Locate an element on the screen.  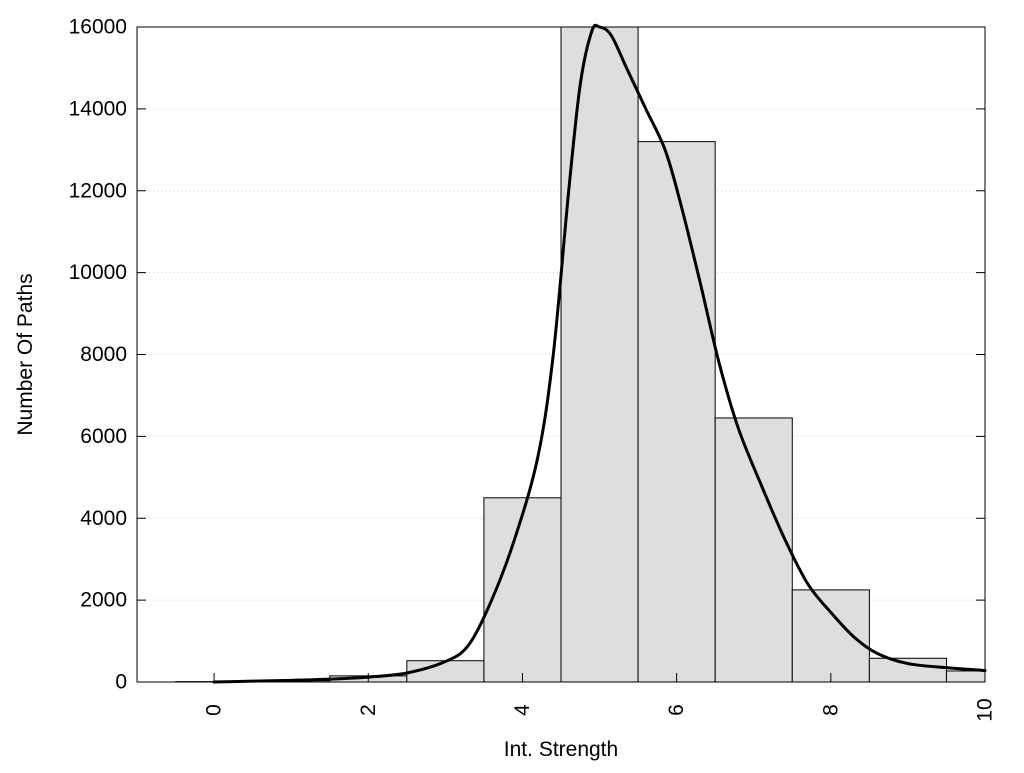
y-tick-label: 12000 is located at coordinates (98, 190).